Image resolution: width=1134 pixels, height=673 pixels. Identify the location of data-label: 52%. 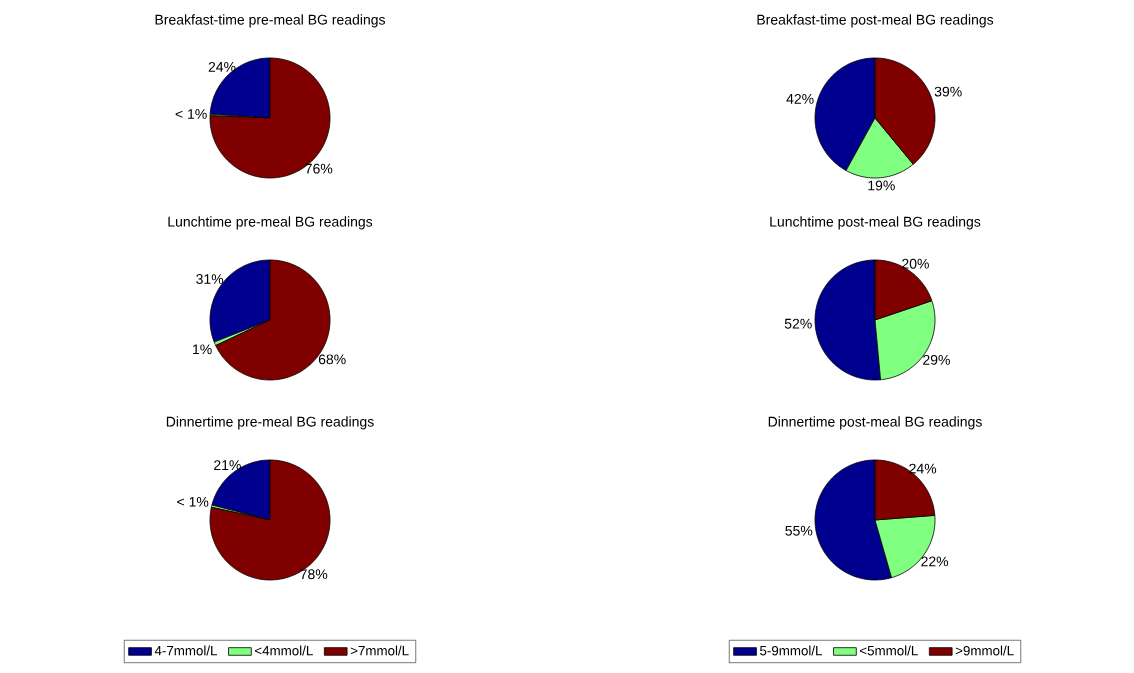
(798, 323).